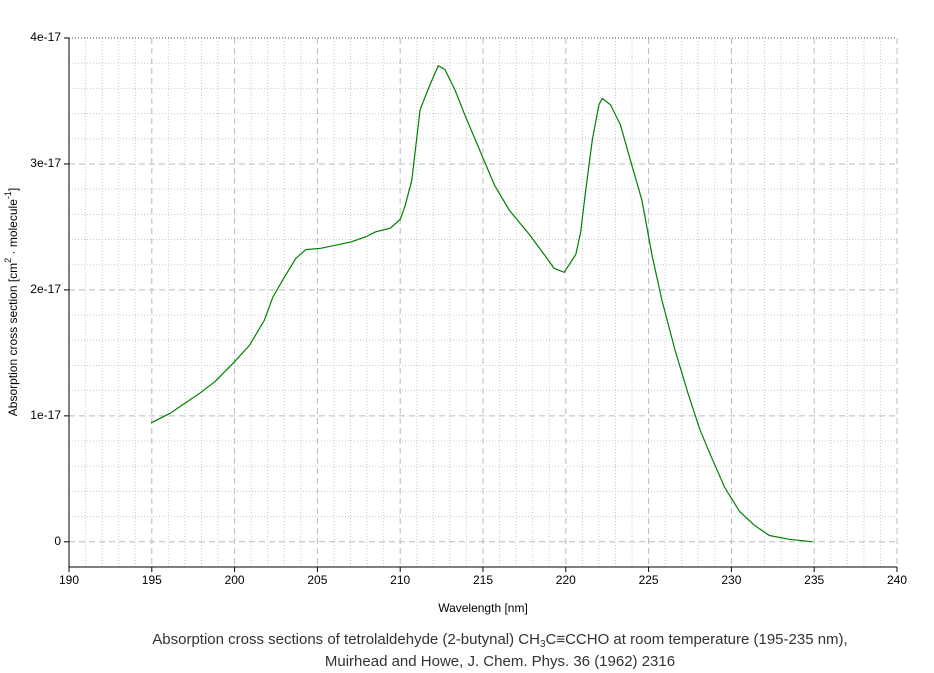 Image resolution: width=934 pixels, height=673 pixels. Describe the element at coordinates (13, 339) in the screenshot. I see `y-label-part: Absorption cross section [cm` at that location.